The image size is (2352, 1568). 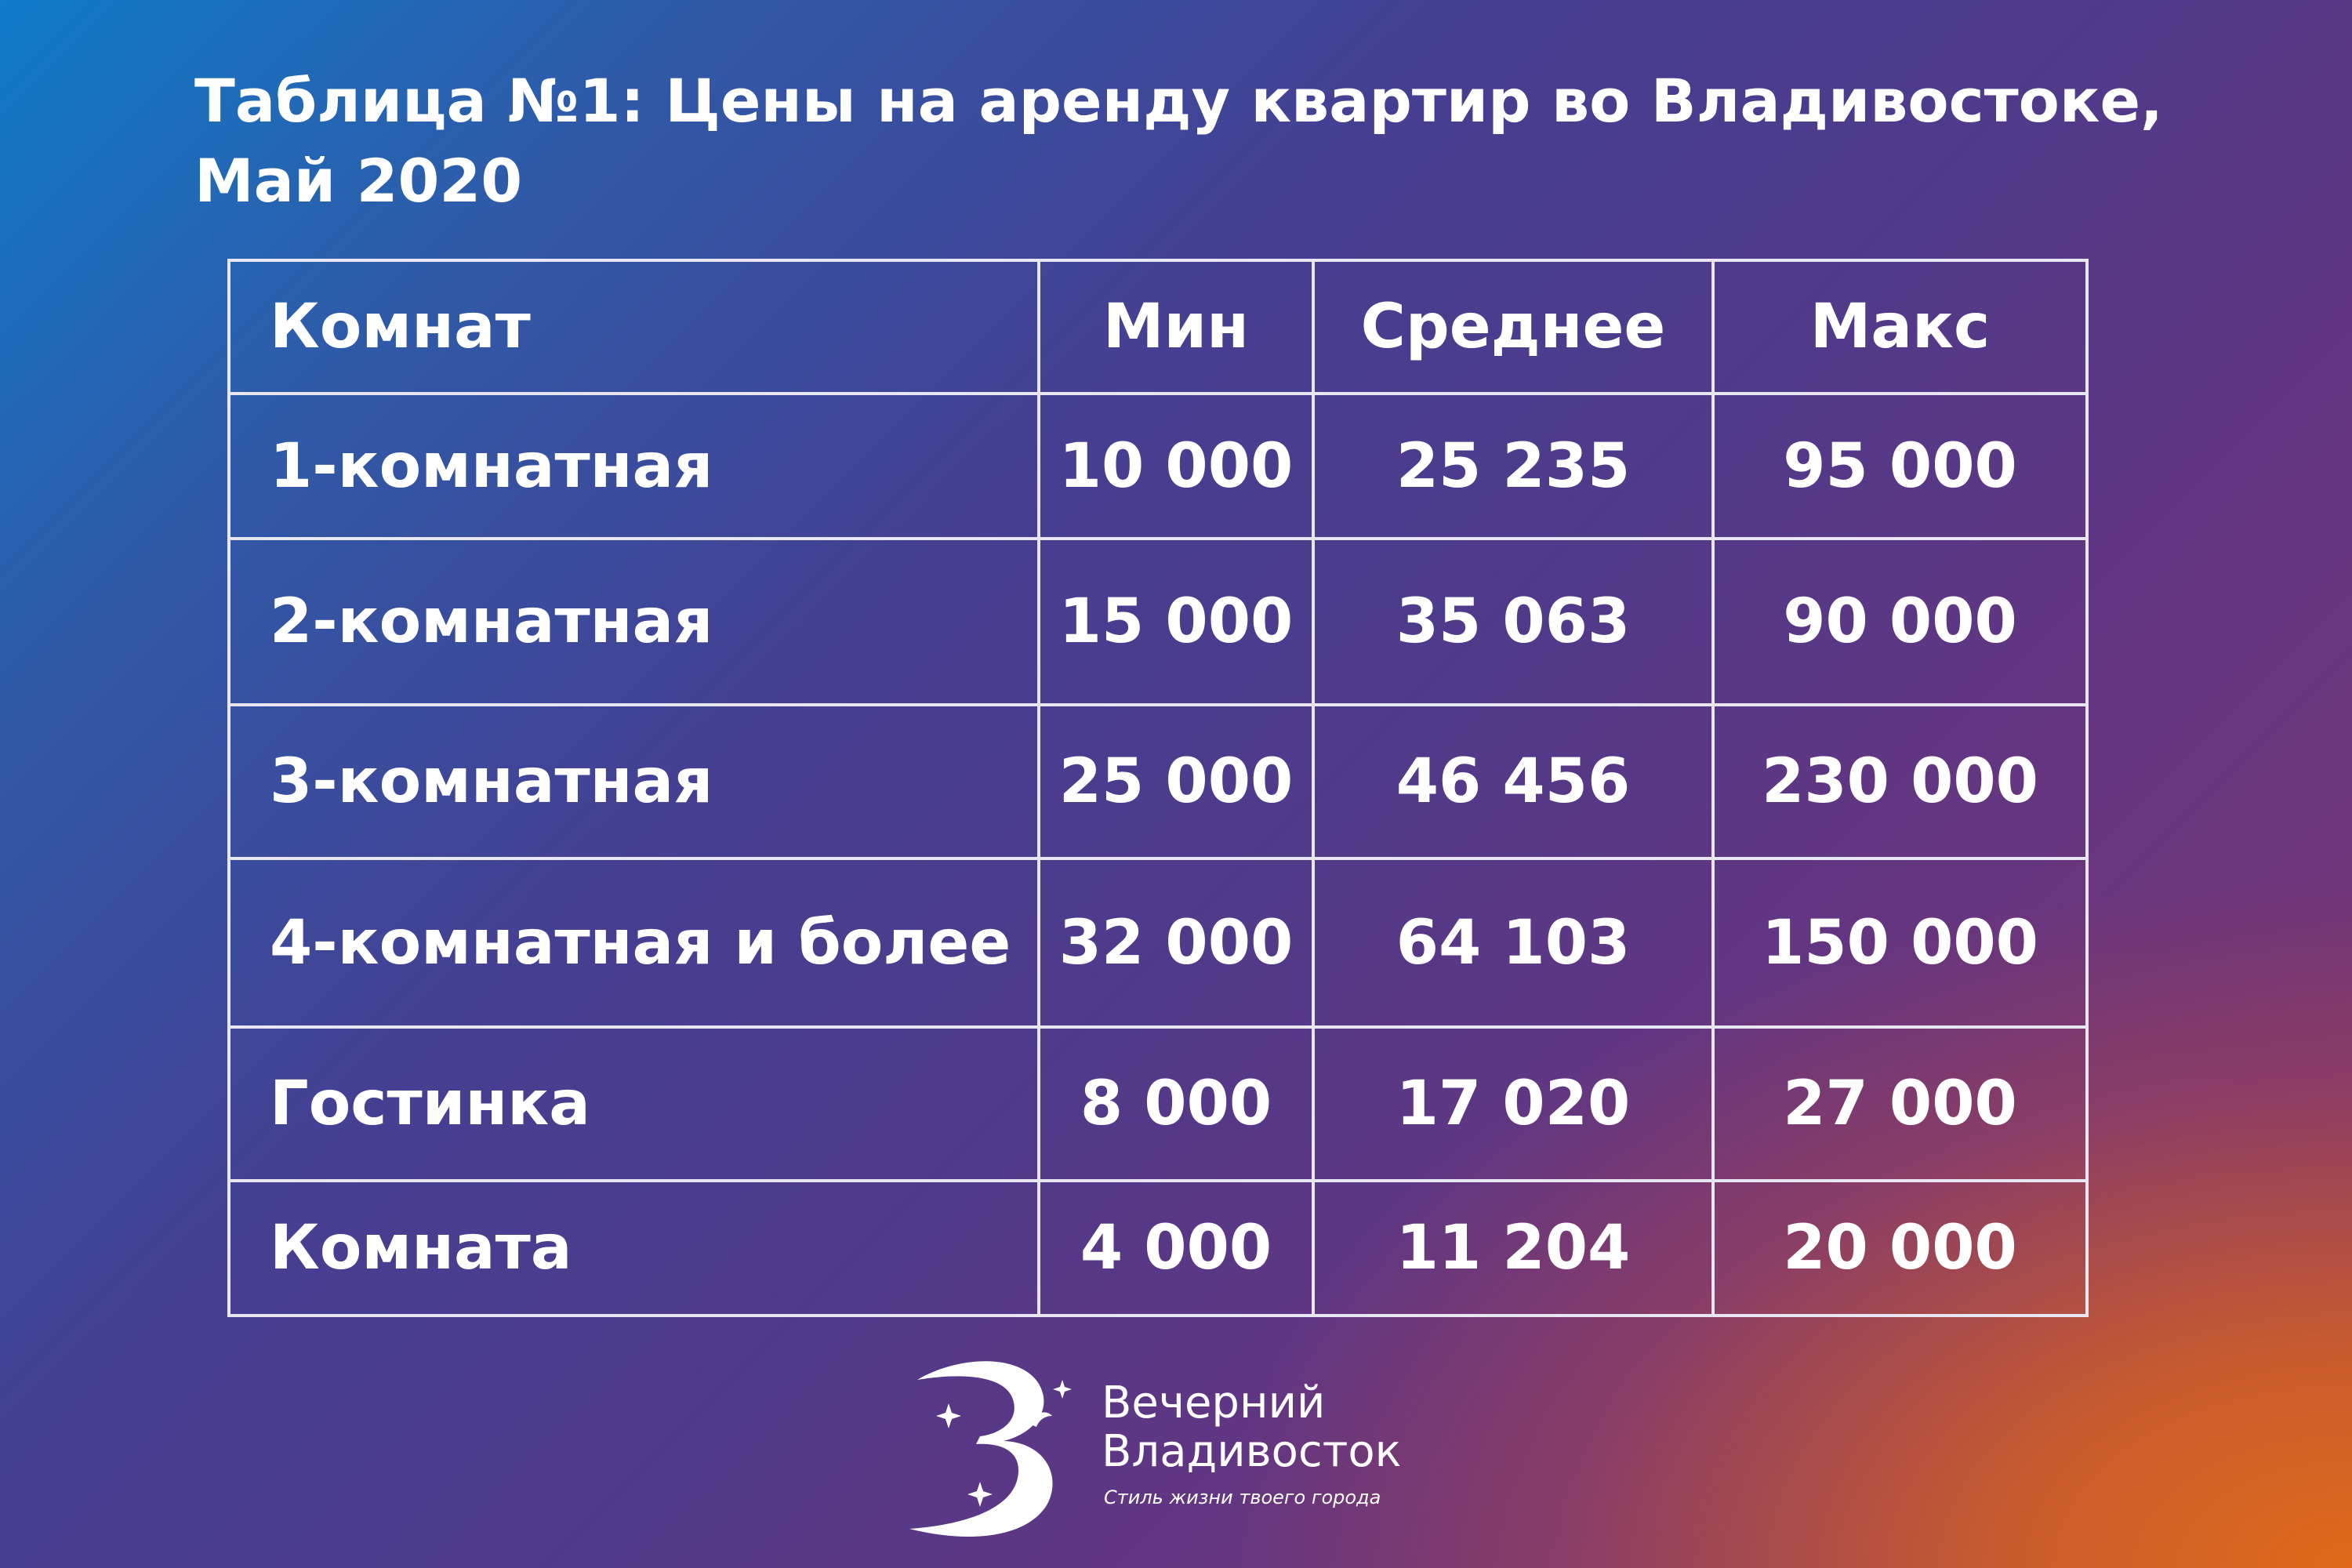 I want to click on row-label: Гостинка, so click(x=633, y=1103).